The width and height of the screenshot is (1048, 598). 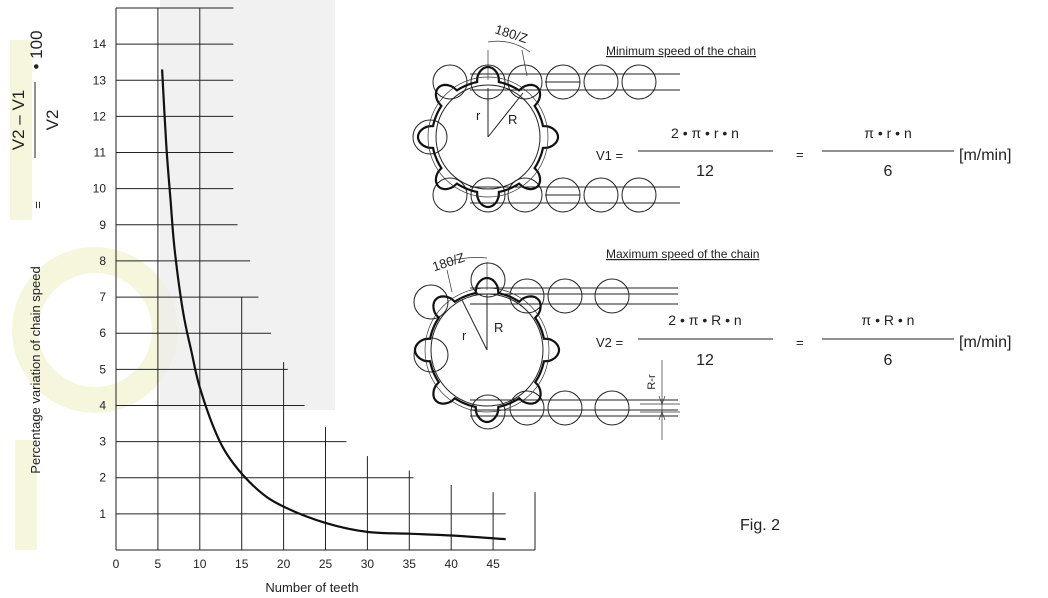 What do you see at coordinates (100, 189) in the screenshot?
I see `y-tick-label-10: 10` at bounding box center [100, 189].